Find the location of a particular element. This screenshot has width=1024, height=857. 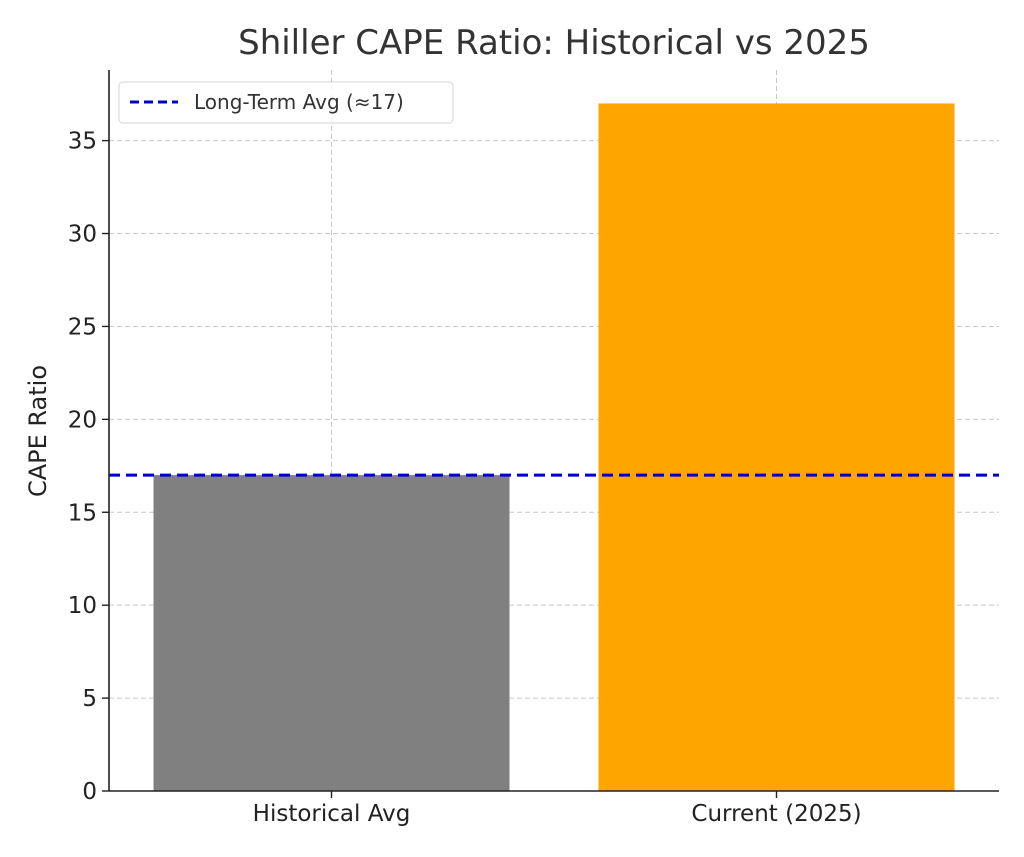

legend: Long-Term Avg (≈17) is located at coordinates (286, 102).